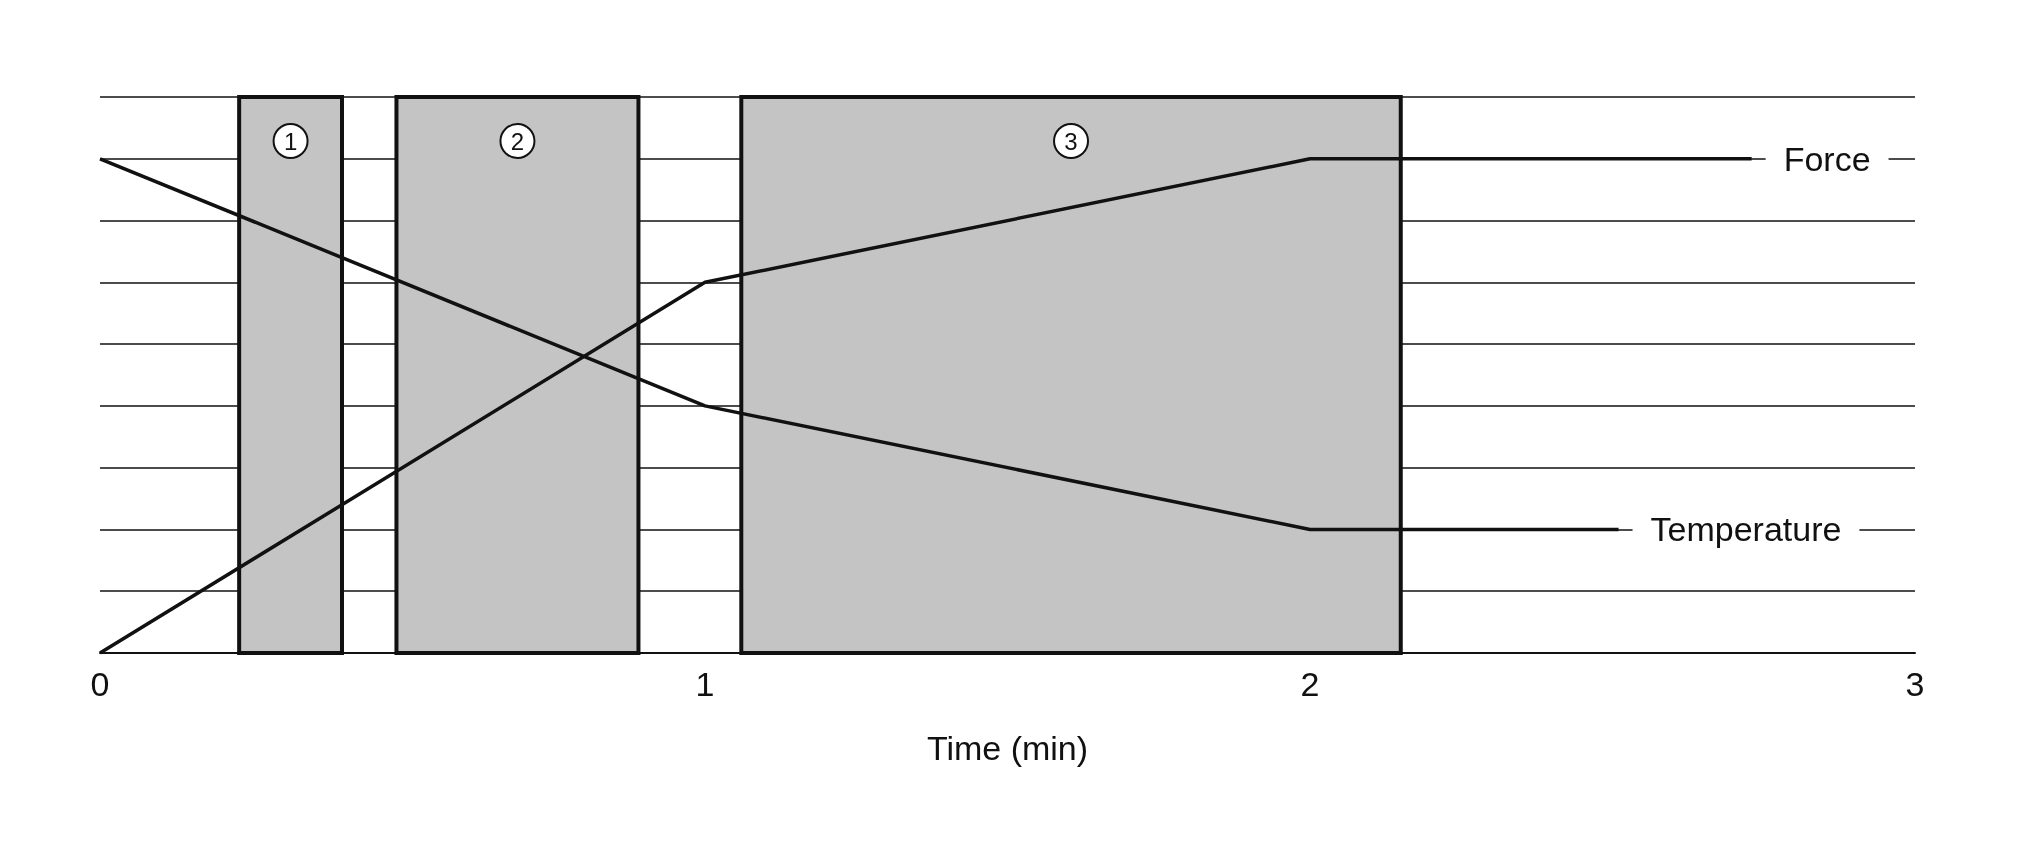 The image size is (2020, 851). I want to click on series-label: Temperature, so click(1746, 529).